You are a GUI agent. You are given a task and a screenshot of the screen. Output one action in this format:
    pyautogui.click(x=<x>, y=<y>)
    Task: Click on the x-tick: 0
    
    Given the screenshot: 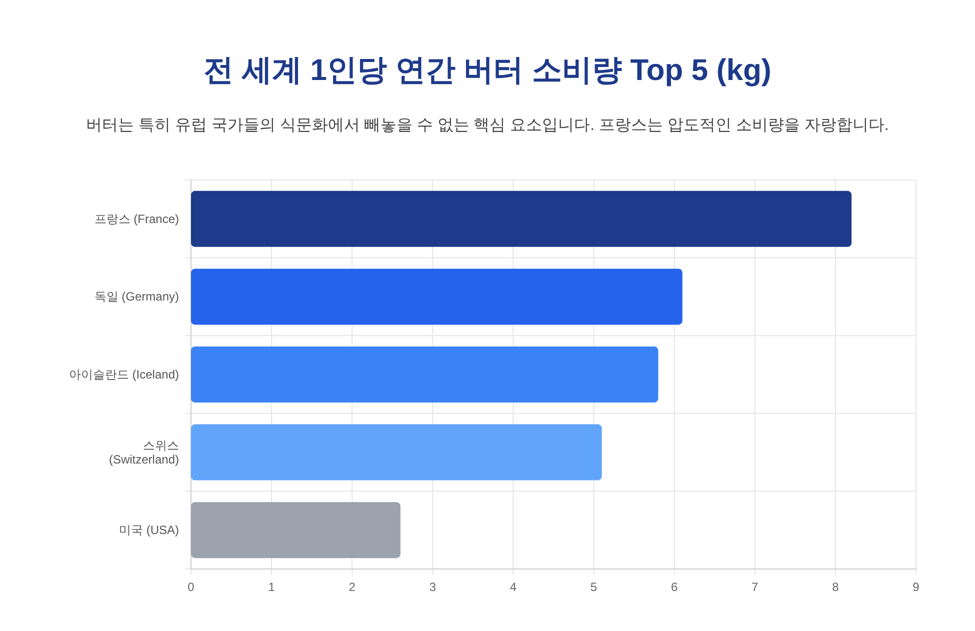 What is the action you would take?
    pyautogui.click(x=191, y=587)
    